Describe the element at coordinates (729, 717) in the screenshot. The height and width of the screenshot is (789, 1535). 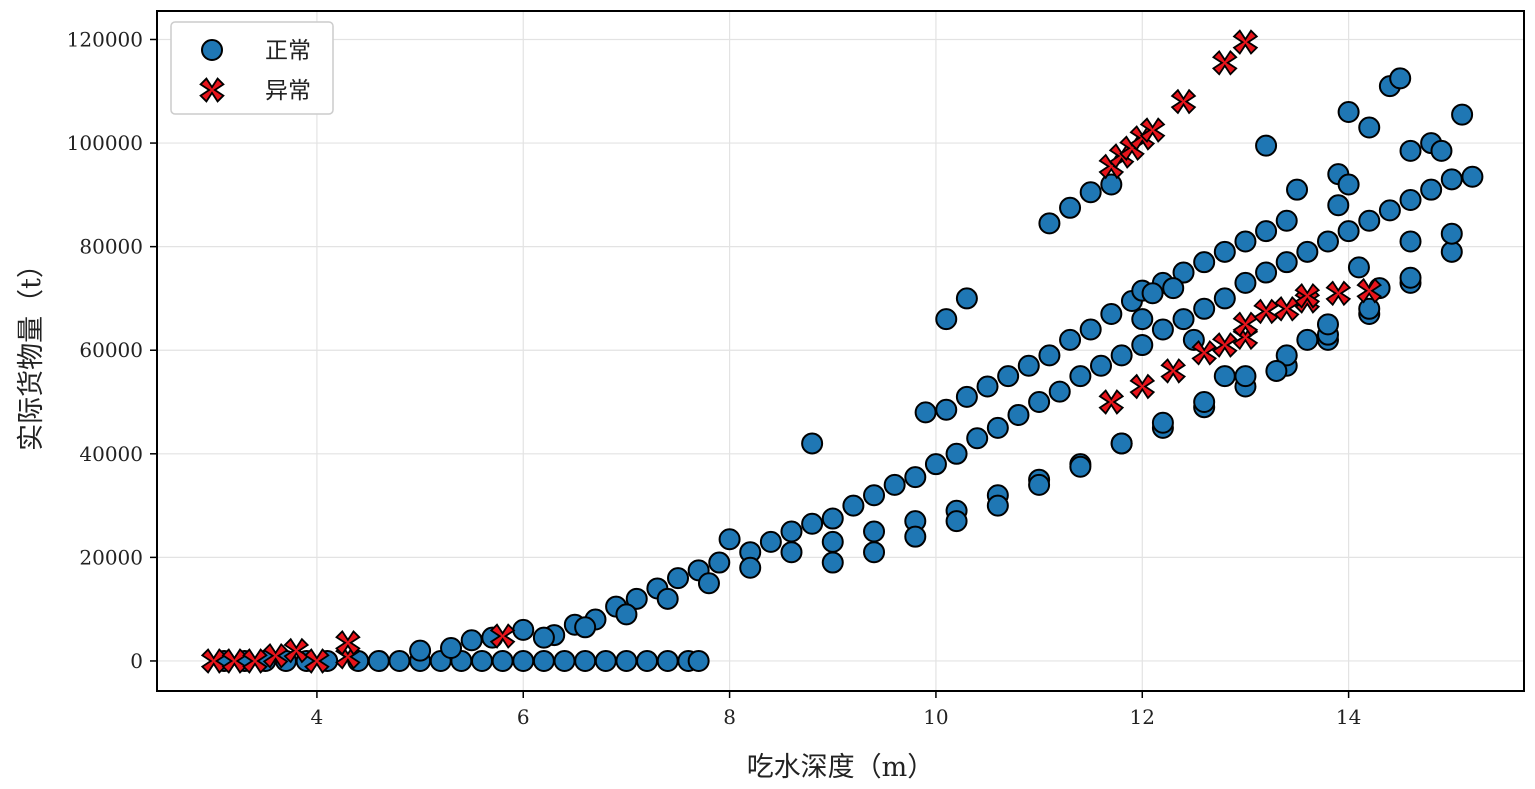
I see `x-tick-label: 8` at that location.